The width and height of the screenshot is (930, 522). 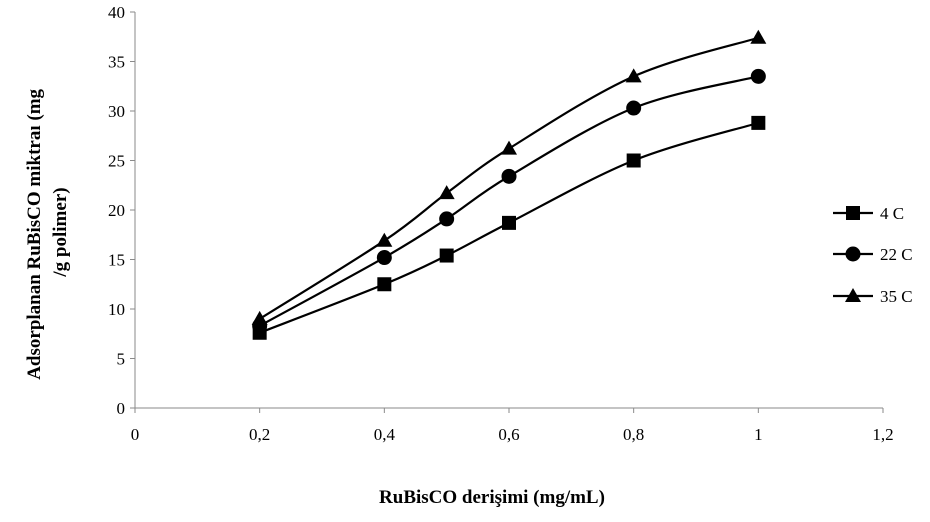 I want to click on y-tick-label: 25, so click(x=116, y=161).